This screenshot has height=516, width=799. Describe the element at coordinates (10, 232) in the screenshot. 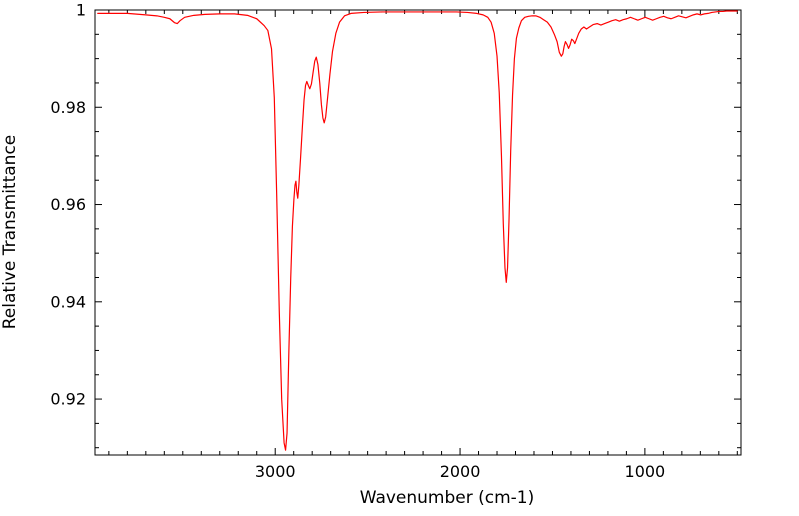

I see `y-axis-title: Relative Transmittance` at that location.